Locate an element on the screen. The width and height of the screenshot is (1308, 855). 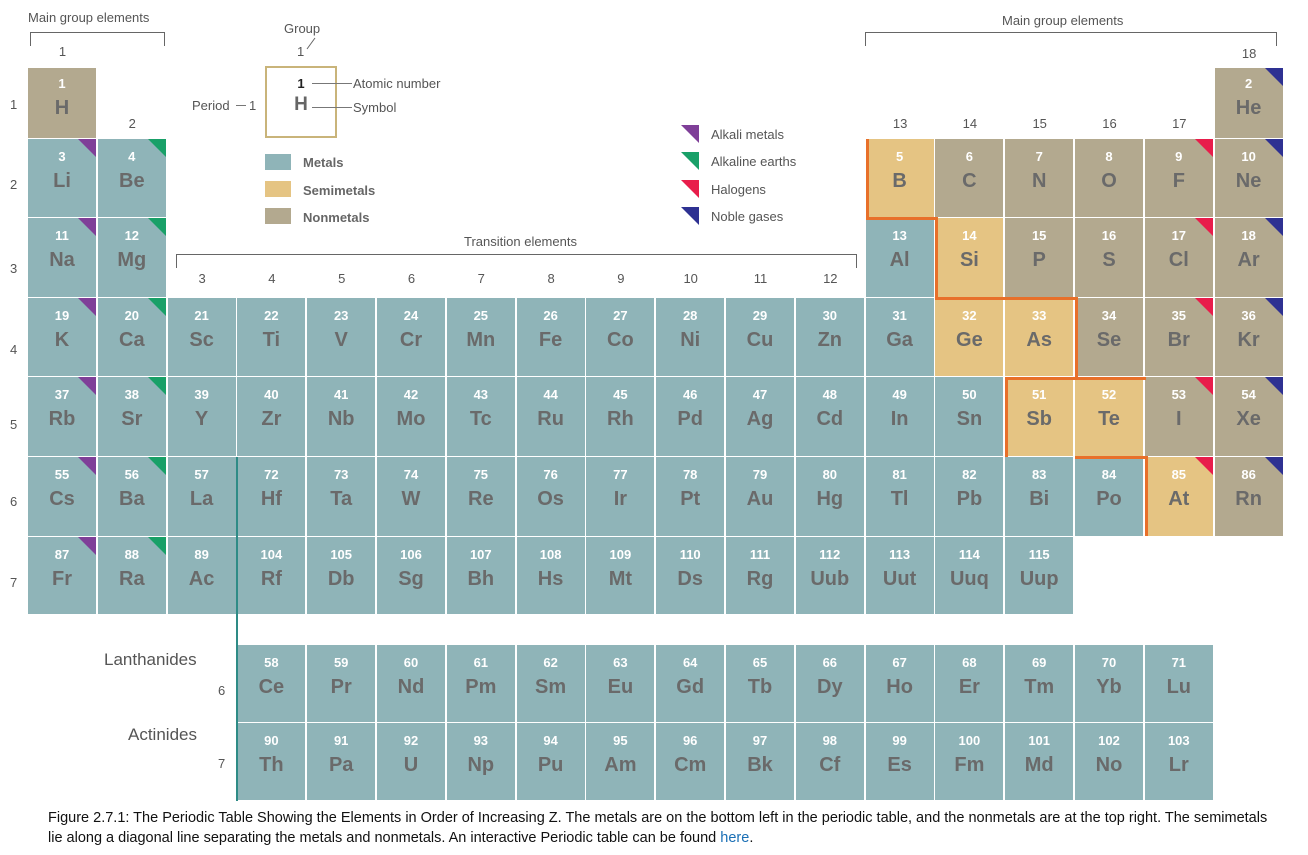
atomic-number: 90 is located at coordinates (271, 740).